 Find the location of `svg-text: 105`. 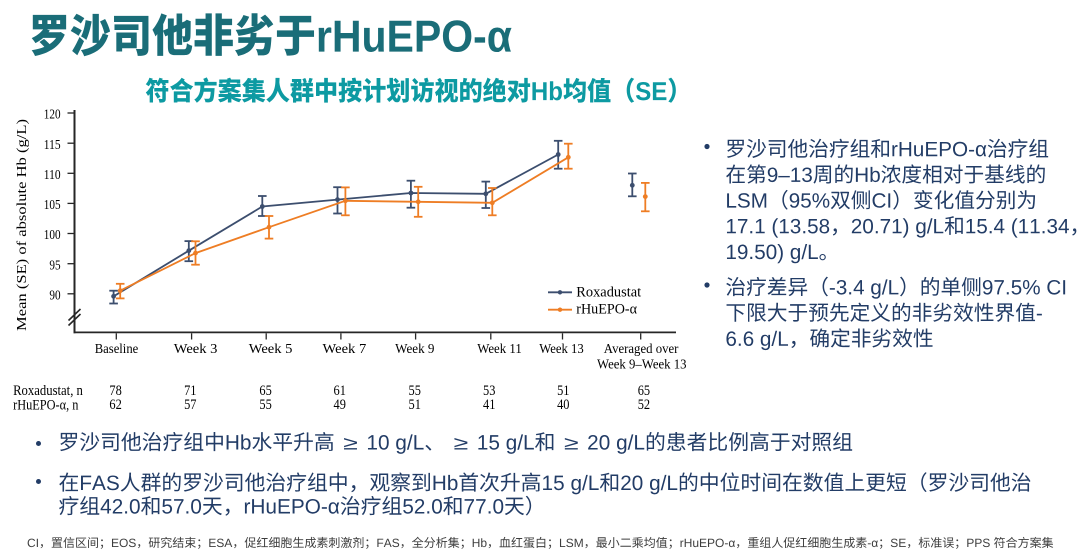

svg-text: 105 is located at coordinates (52, 204).